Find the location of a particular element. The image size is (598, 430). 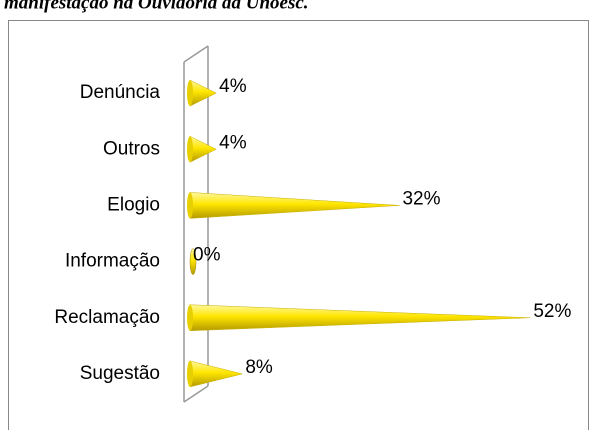

category-label: Outros is located at coordinates (131, 148).